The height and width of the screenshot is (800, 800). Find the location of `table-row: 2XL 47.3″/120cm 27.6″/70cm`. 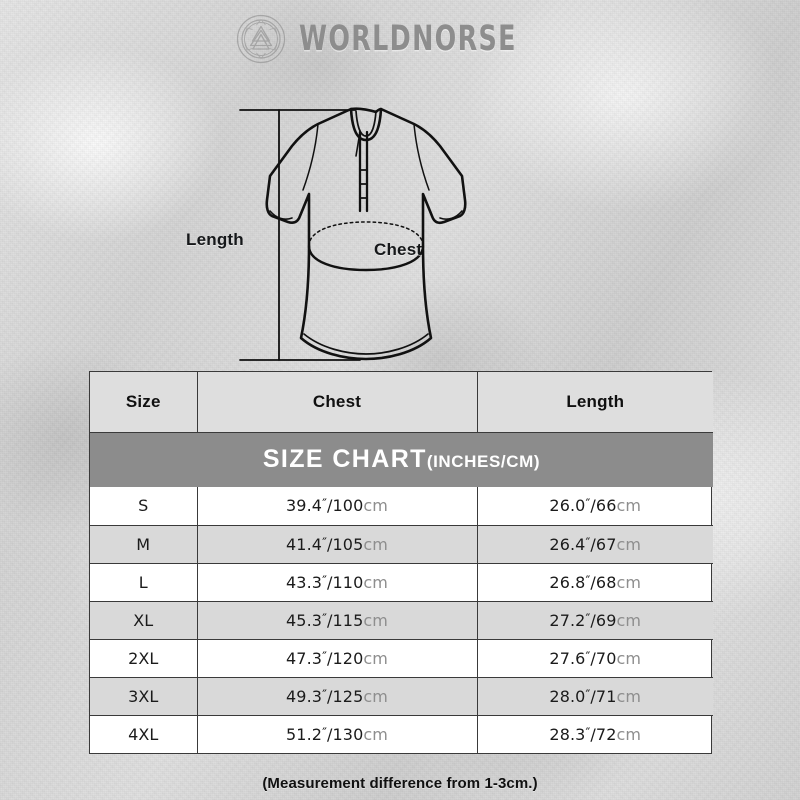

table-row: 2XL 47.3″/120cm 27.6″/70cm is located at coordinates (401, 658).